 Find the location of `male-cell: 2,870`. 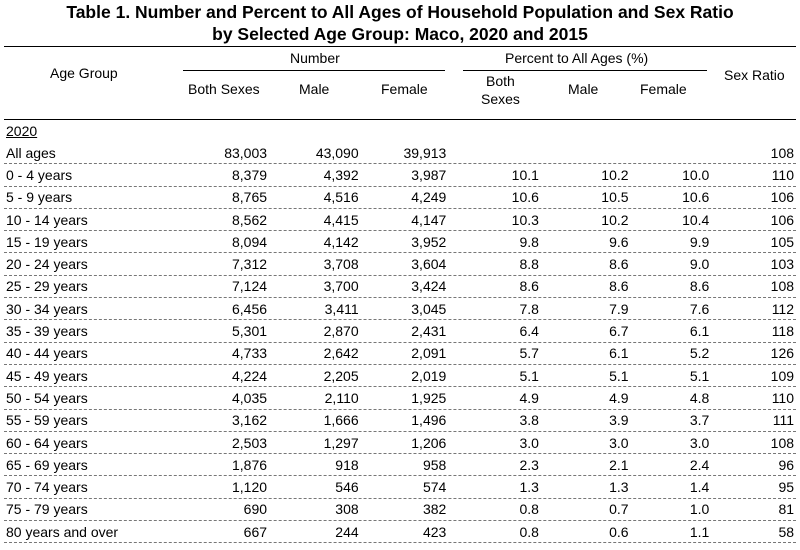

male-cell: 2,870 is located at coordinates (341, 331).